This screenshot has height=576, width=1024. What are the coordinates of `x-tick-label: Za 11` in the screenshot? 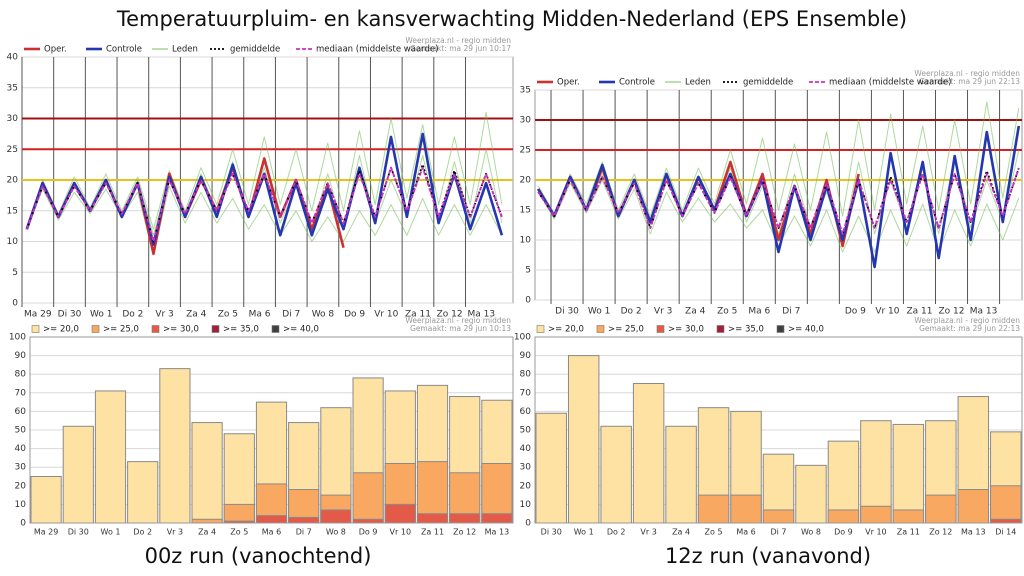 It's located at (919, 312).